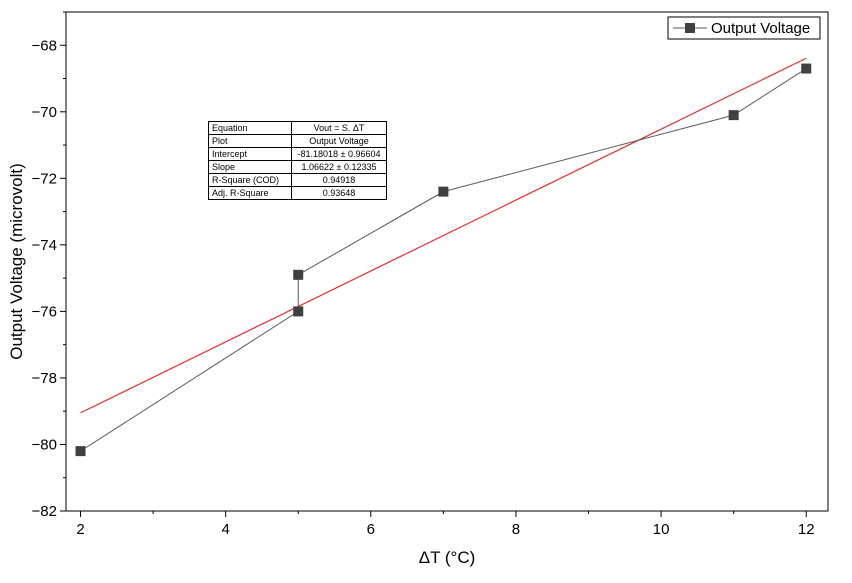 The image size is (852, 583). I want to click on x-tick-label: 8, so click(516, 529).